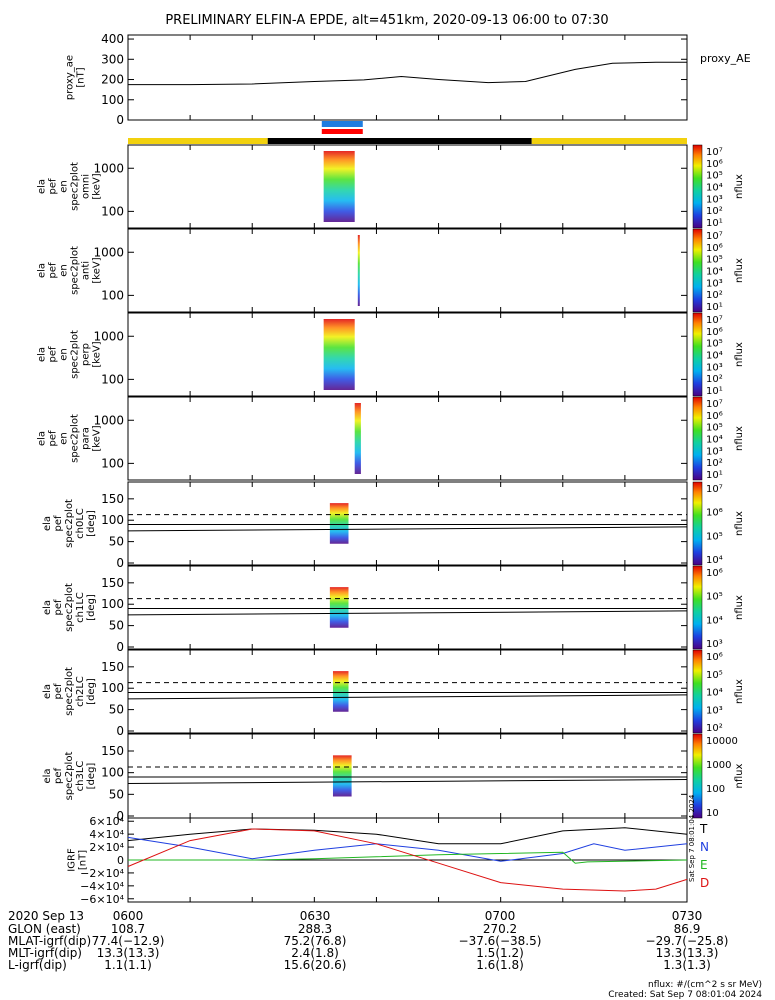 Image resolution: width=775 pixels, height=1000 pixels. Describe the element at coordinates (44, 929) in the screenshot. I see `footer-row-label: GLON (east)` at that location.